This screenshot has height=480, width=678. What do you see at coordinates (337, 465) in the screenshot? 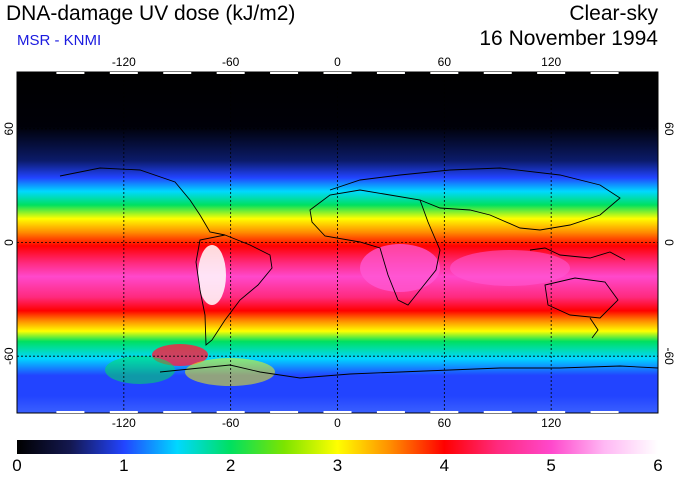
I see `colorbar-tick-label: 3` at bounding box center [337, 465].